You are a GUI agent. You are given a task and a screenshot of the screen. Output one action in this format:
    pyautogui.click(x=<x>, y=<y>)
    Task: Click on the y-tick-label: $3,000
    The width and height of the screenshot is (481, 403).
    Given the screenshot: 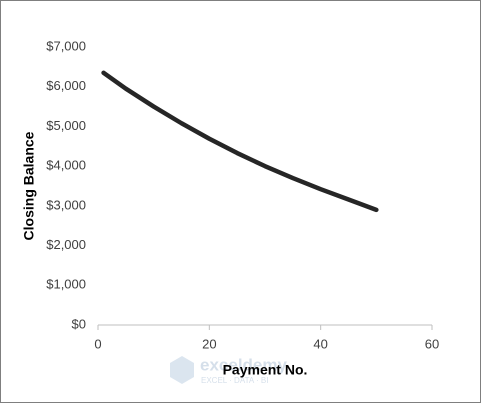 What is the action you would take?
    pyautogui.click(x=66, y=204)
    